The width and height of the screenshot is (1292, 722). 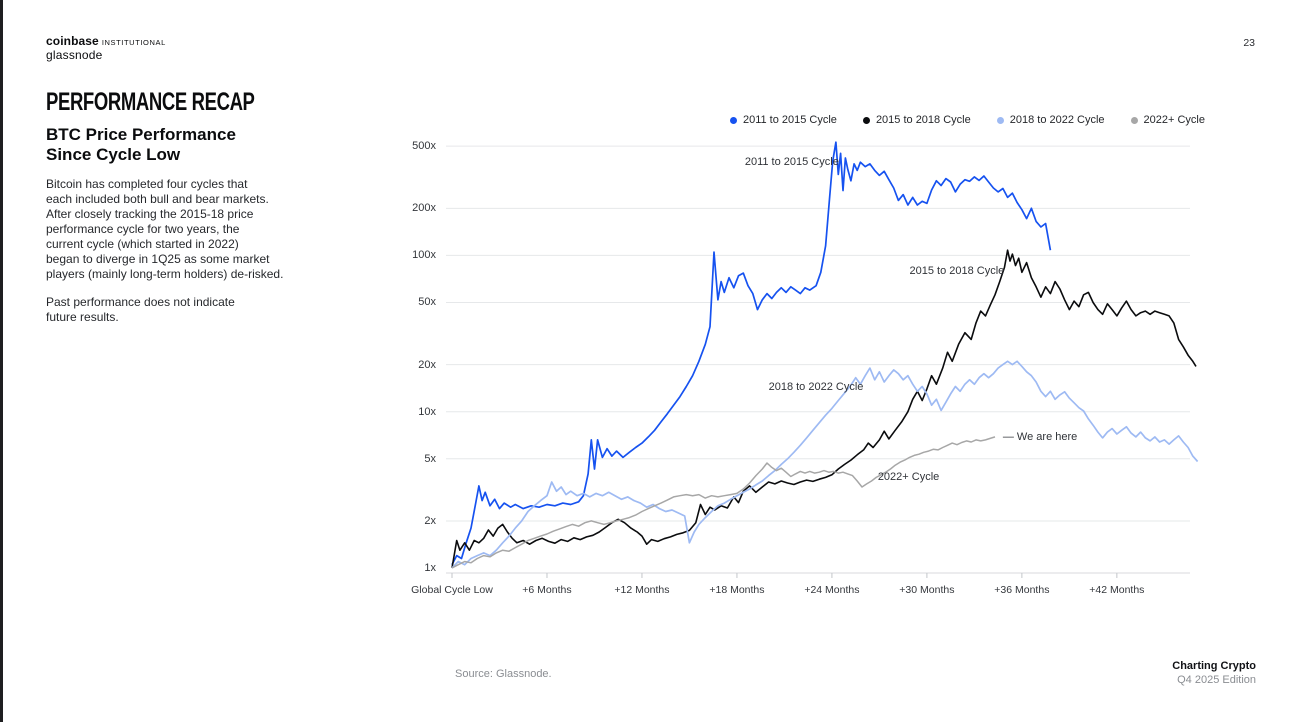 What do you see at coordinates (74, 55) in the screenshot?
I see `glassnode-wordmark: glassnode` at bounding box center [74, 55].